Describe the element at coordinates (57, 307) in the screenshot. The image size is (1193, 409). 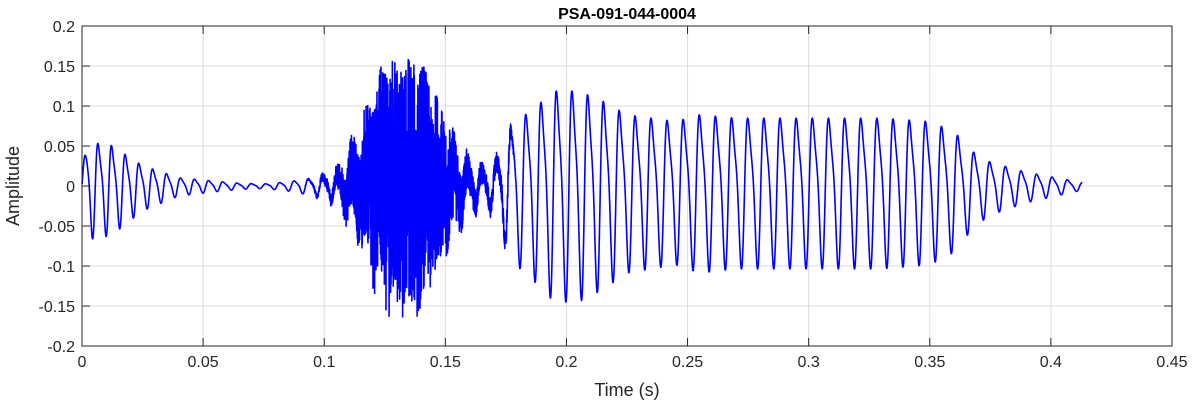
I see `y-tick-label: -0.15` at that location.